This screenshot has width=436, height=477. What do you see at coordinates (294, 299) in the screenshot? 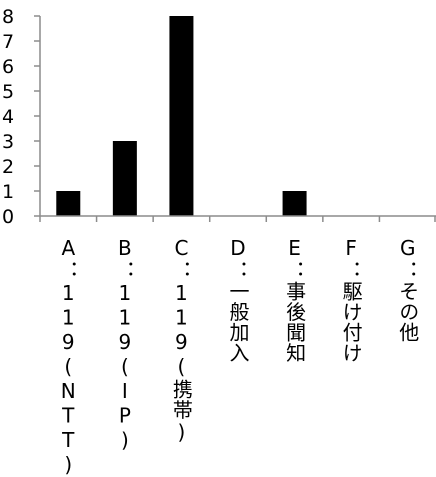
I see `x-category-label: E：事後聞知` at bounding box center [294, 299].